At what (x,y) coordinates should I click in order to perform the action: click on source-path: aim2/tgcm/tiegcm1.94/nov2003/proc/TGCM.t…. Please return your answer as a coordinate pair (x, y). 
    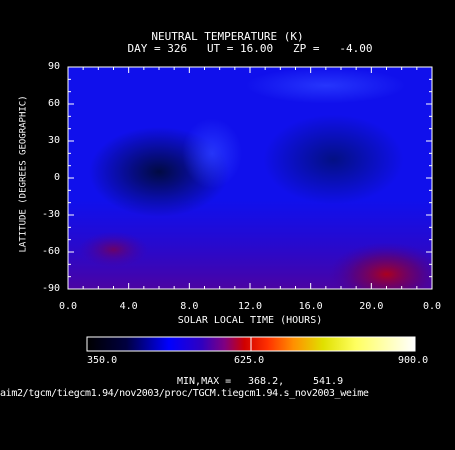
    Looking at the image, I should click on (184, 393).